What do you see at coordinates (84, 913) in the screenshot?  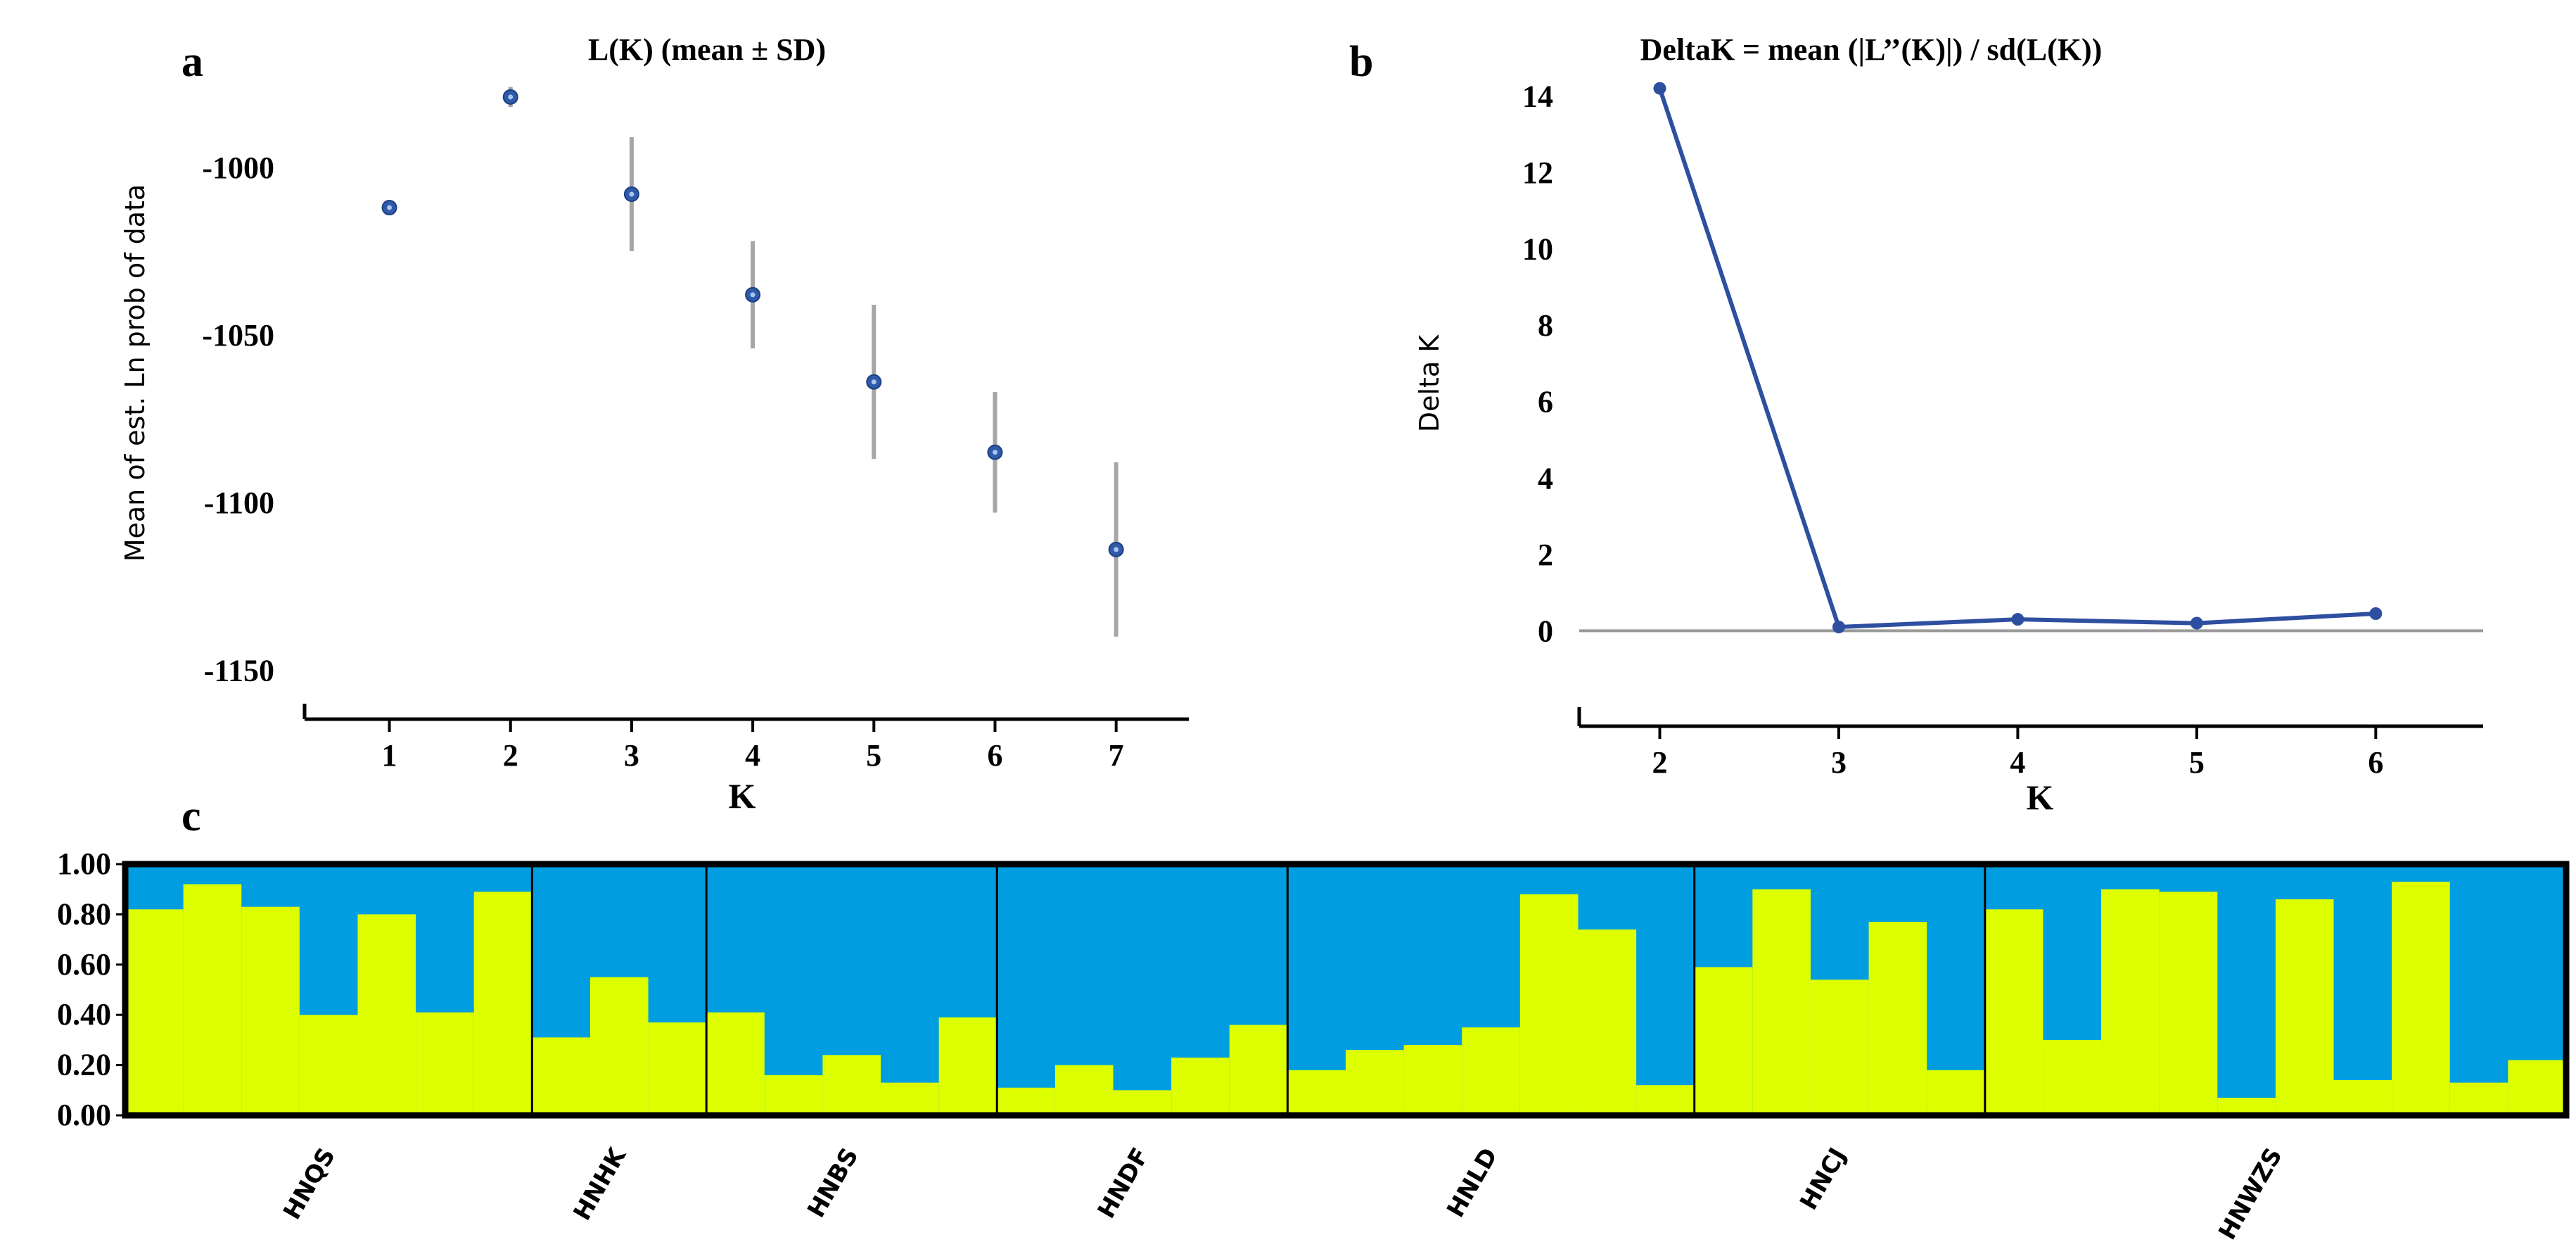 I see `panel-c-y-tick-label: 0.80` at bounding box center [84, 913].